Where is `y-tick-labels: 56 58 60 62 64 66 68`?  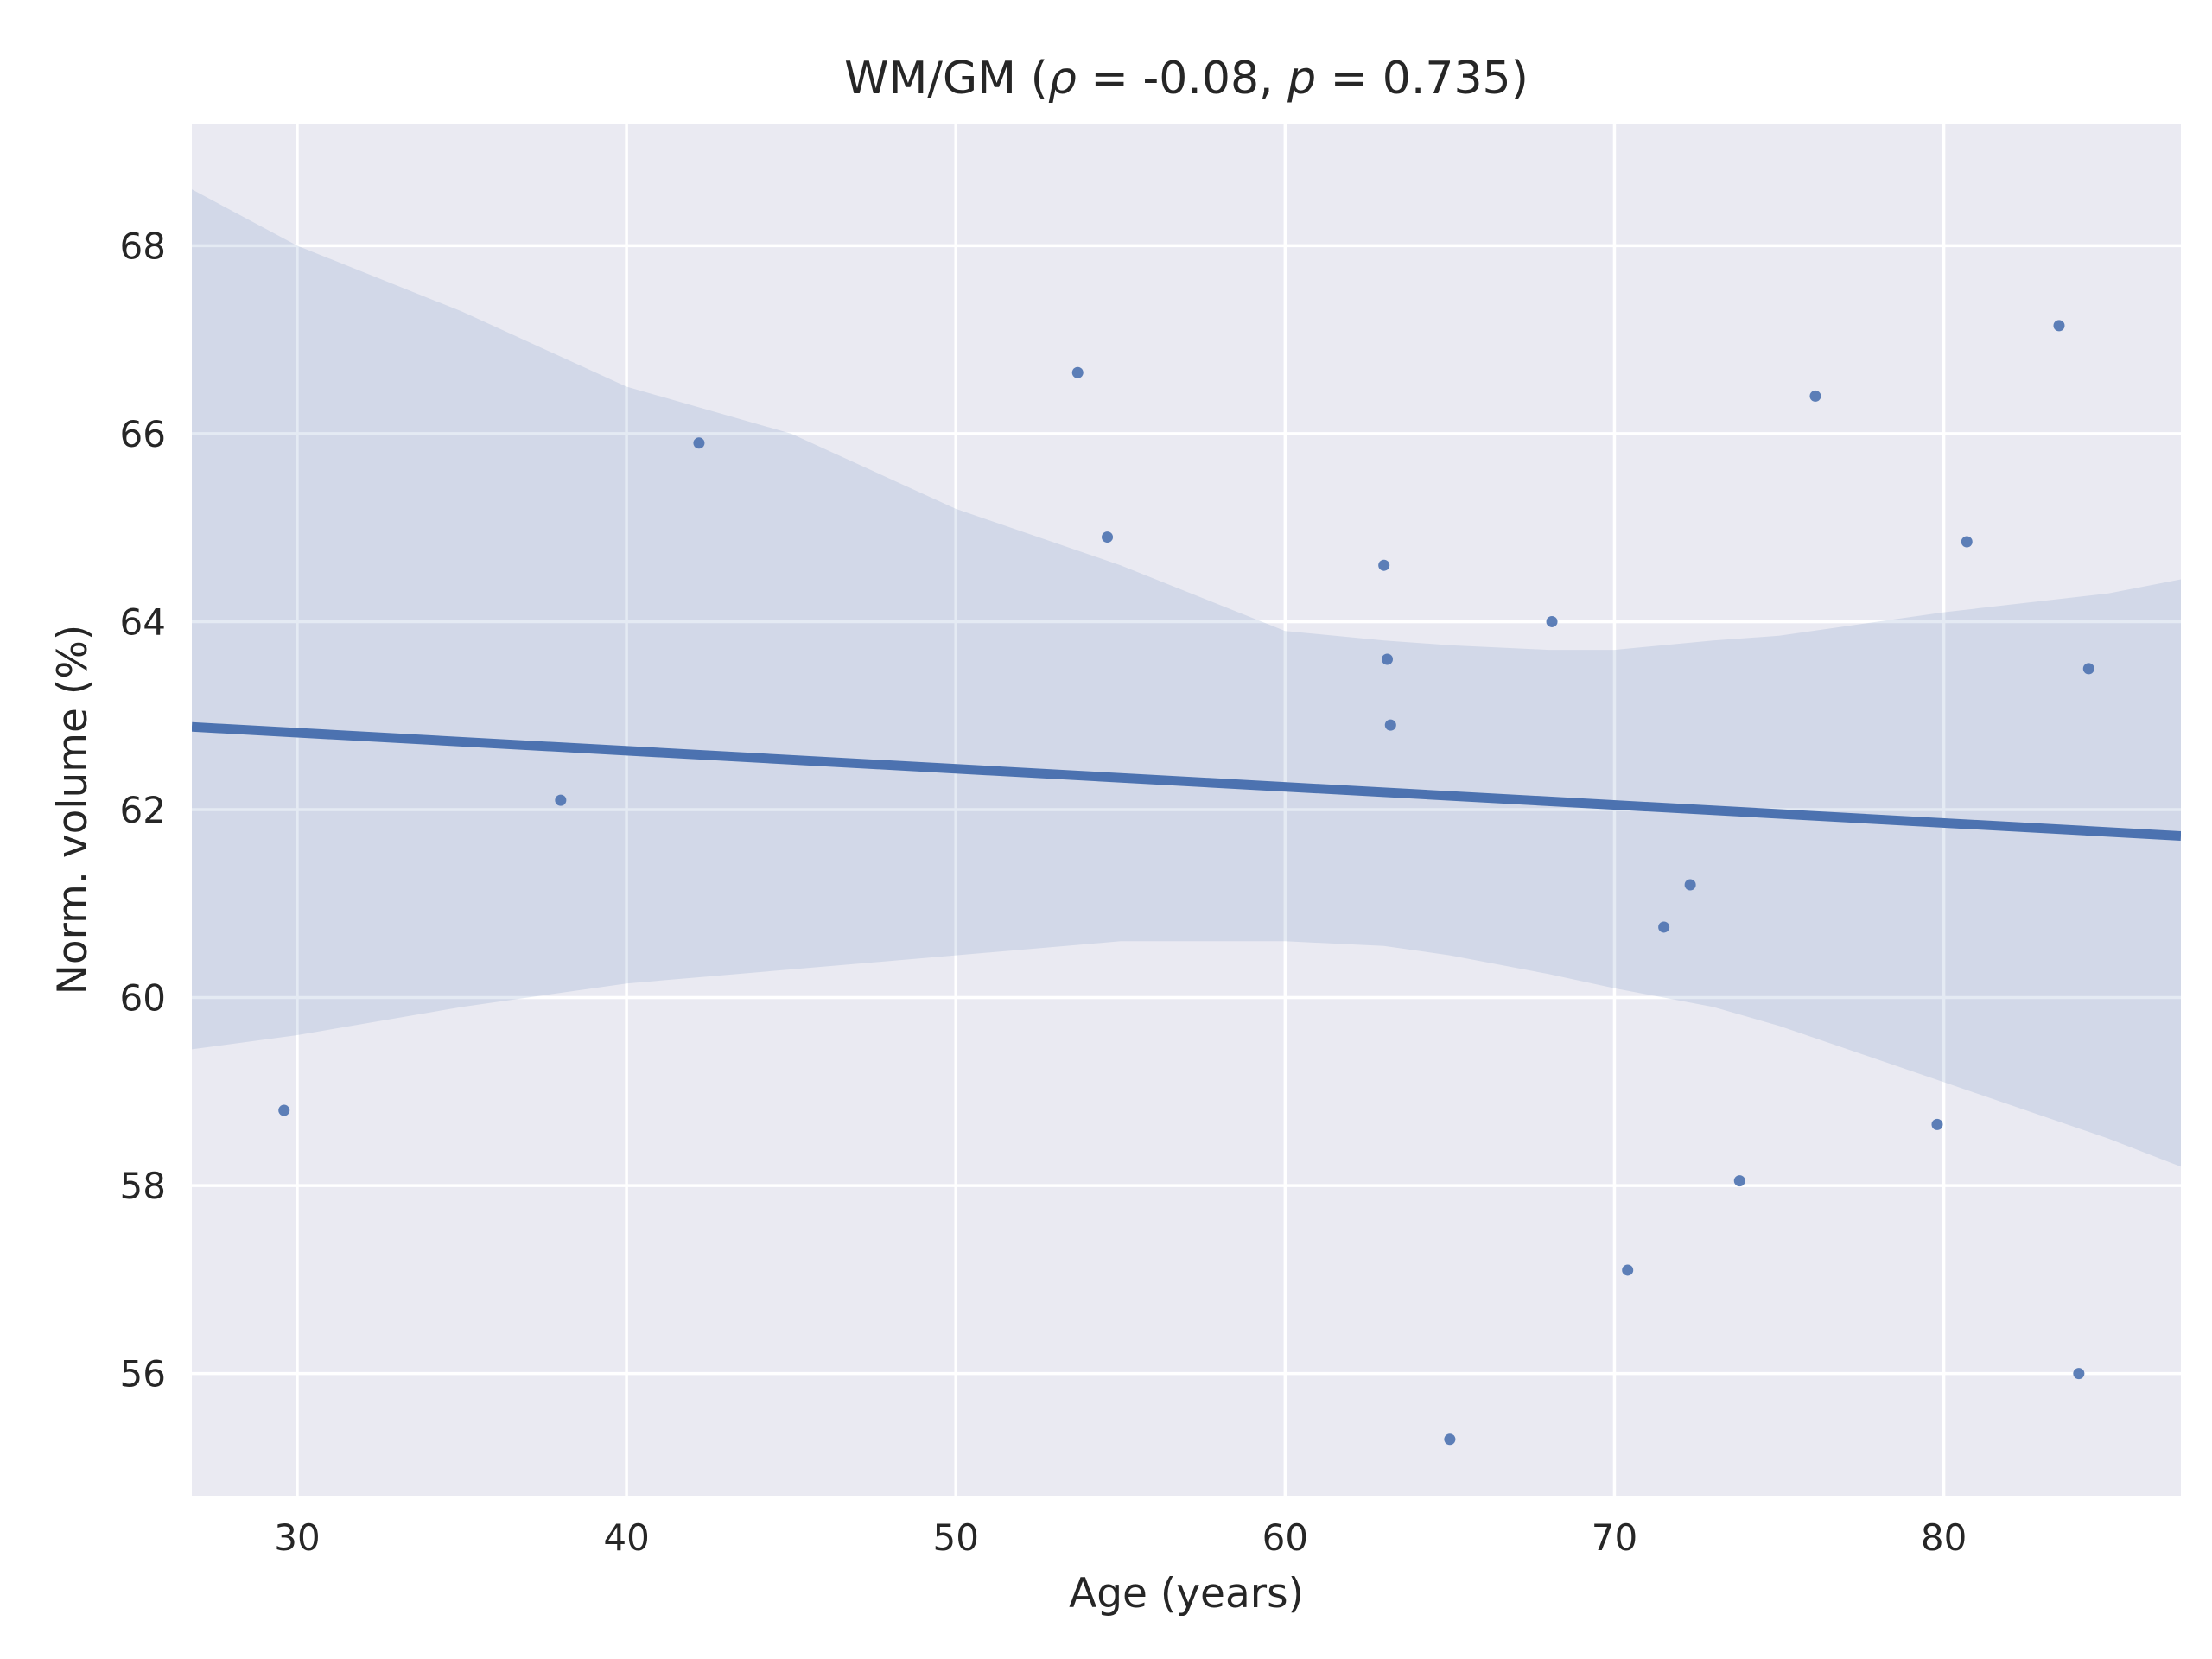 y-tick-labels: 56 58 60 62 64 66 68 is located at coordinates (143, 810).